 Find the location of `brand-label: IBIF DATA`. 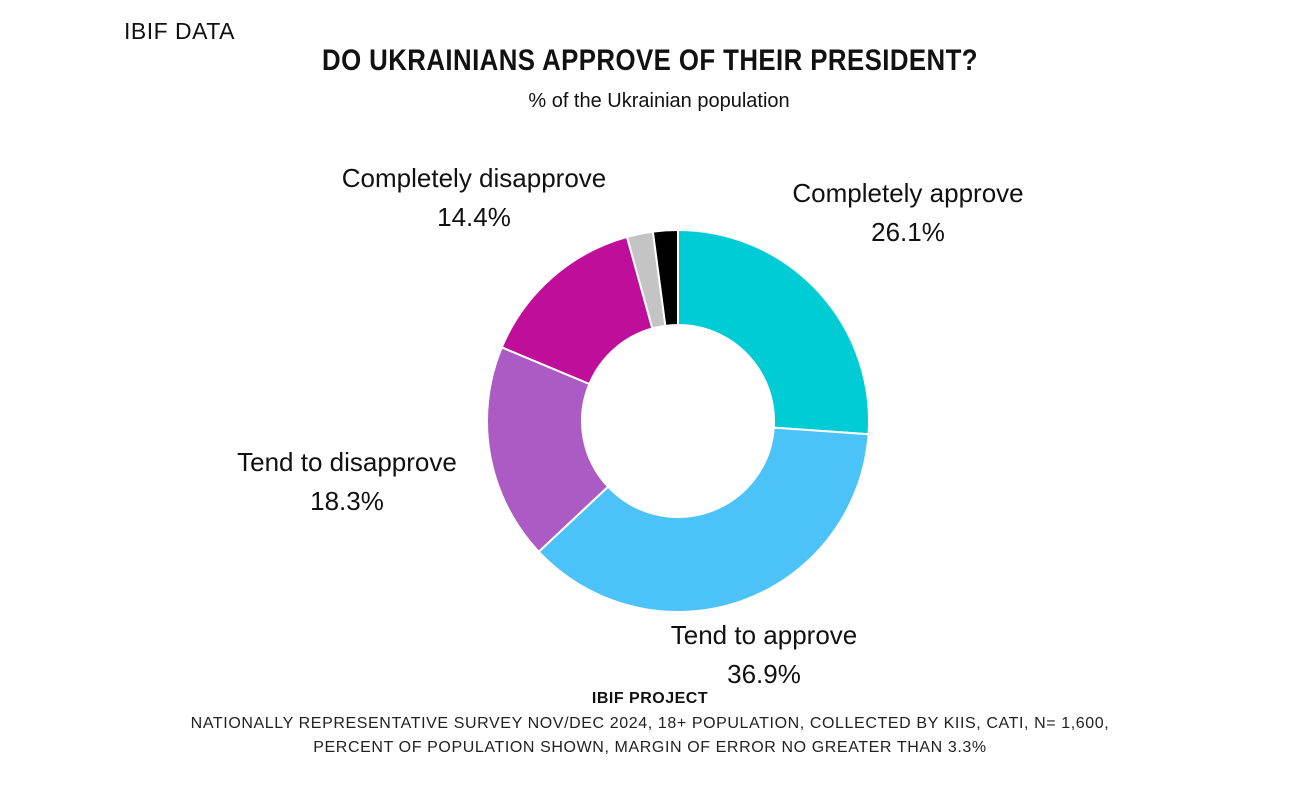

brand-label: IBIF DATA is located at coordinates (179, 31).